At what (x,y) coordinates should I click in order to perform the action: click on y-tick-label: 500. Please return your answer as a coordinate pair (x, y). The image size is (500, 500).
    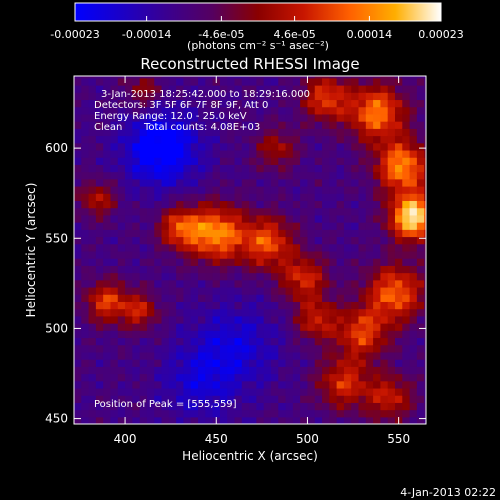
    Looking at the image, I should click on (56, 328).